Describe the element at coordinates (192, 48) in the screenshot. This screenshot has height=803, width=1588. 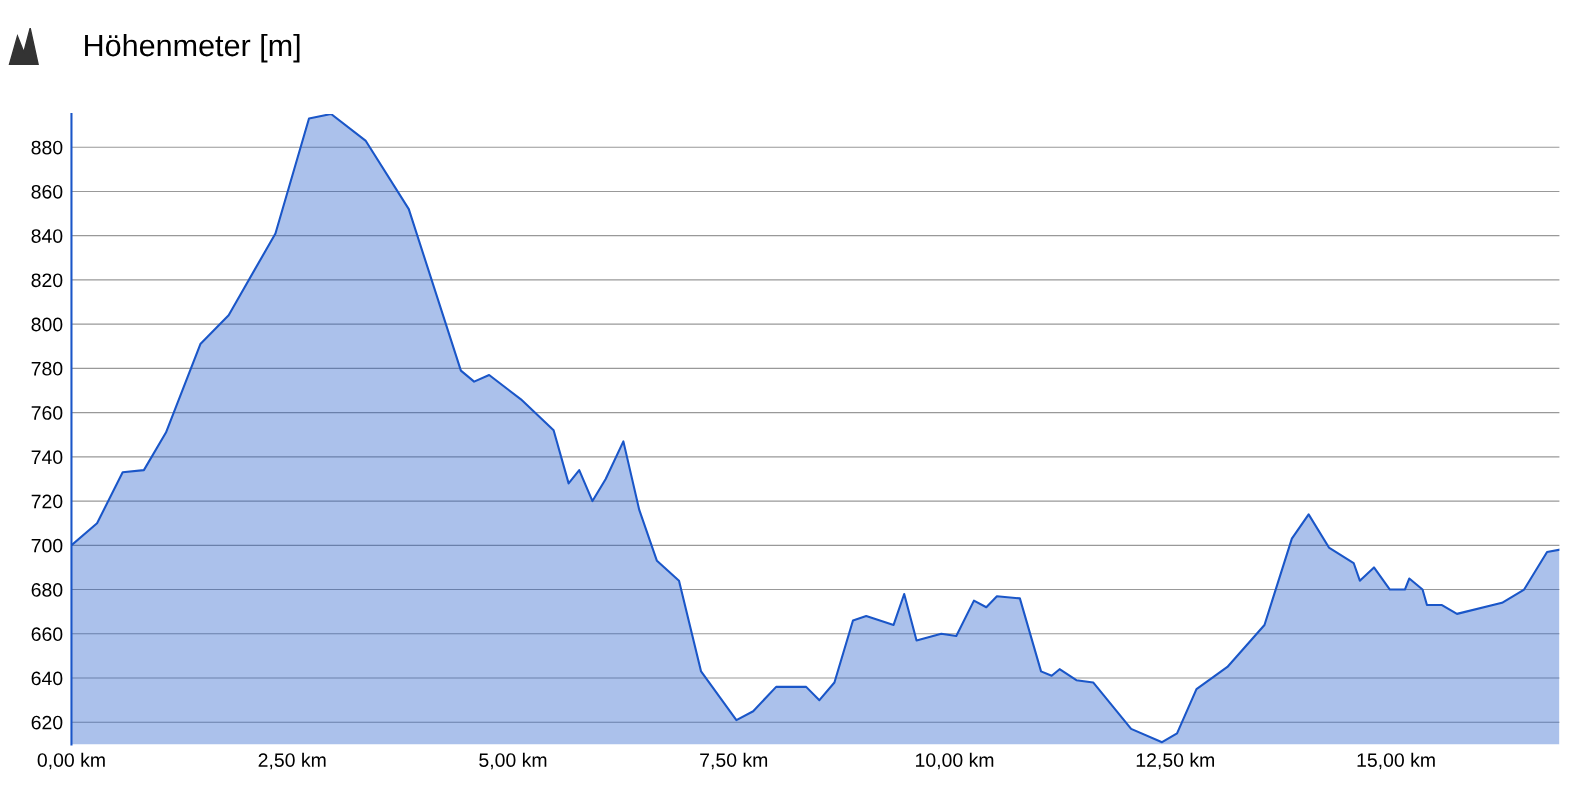
I see `chart-title: Höhenmeter [m]` at that location.